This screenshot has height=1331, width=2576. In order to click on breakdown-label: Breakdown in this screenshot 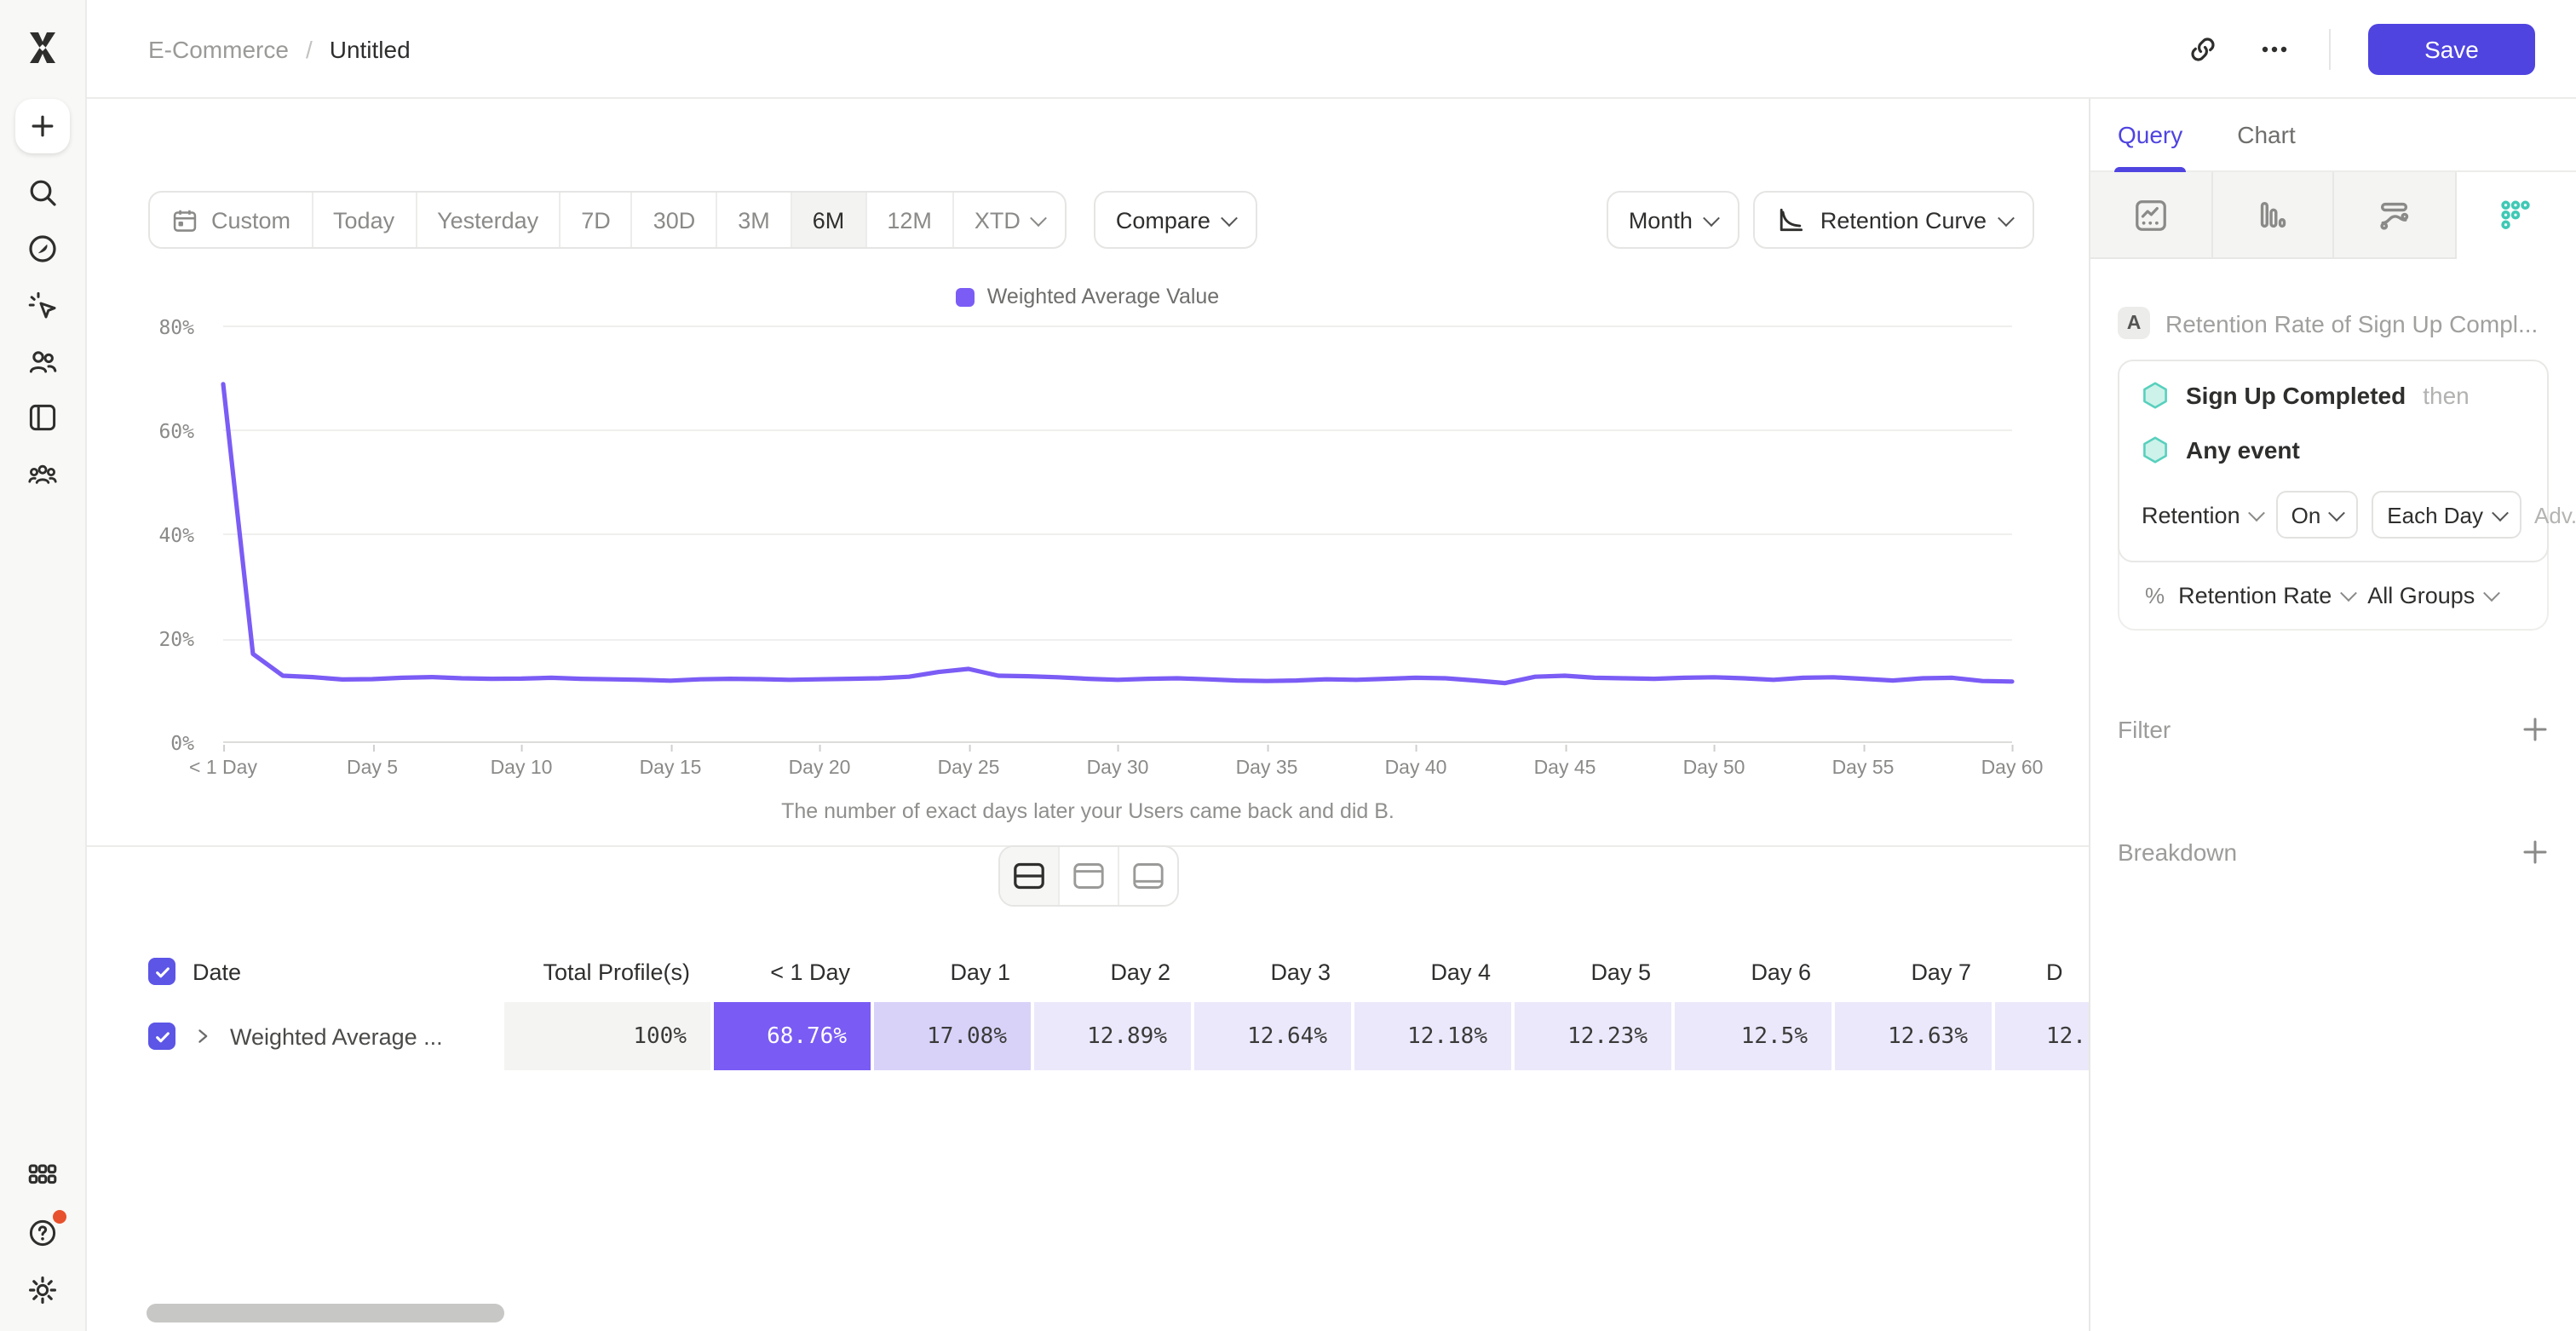, I will do `click(2178, 852)`.